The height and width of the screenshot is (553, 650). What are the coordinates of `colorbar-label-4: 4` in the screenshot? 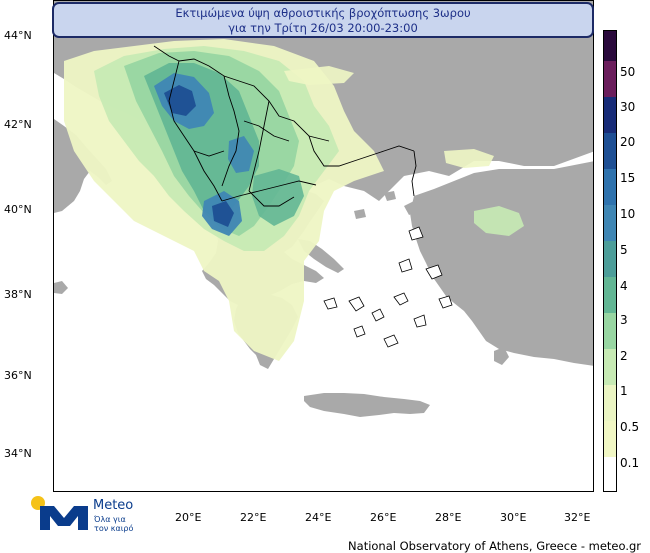 It's located at (624, 286).